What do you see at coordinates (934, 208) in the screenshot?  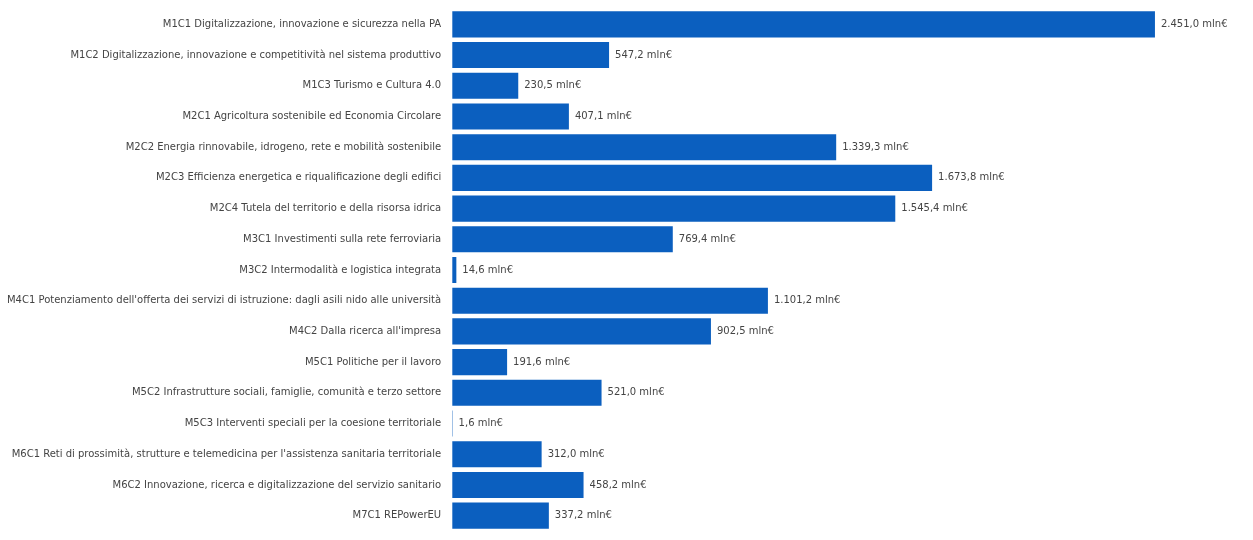 I see `data-label: 1.545,4 mln€` at bounding box center [934, 208].